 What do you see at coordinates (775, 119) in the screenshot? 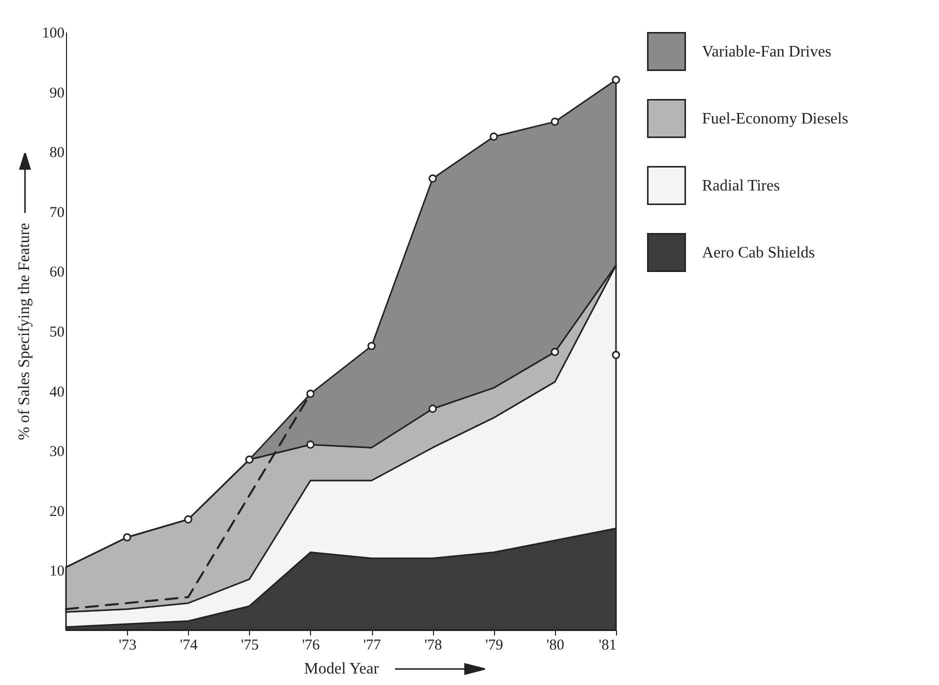
I see `legend-label: Fuel-Economy Diesels` at bounding box center [775, 119].